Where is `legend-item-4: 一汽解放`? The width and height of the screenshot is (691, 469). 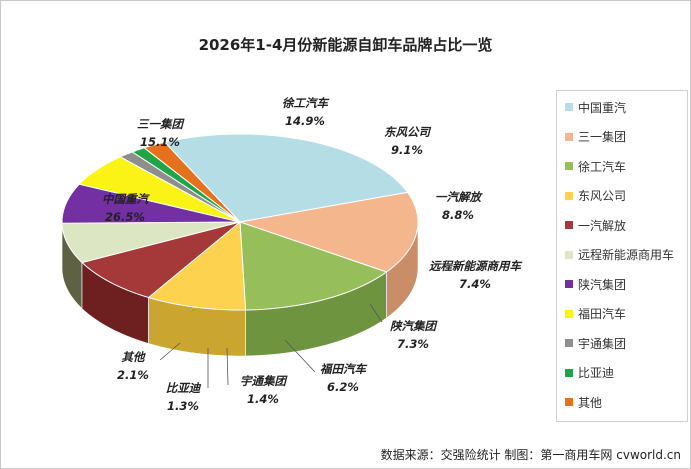 legend-item-4: 一汽解放 is located at coordinates (595, 225).